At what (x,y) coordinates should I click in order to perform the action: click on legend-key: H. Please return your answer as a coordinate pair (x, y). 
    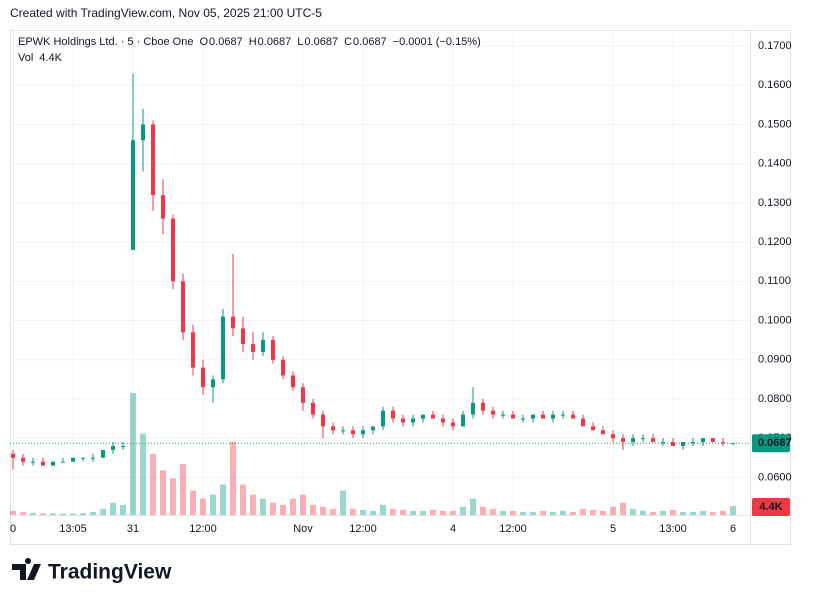
    Looking at the image, I should click on (253, 42).